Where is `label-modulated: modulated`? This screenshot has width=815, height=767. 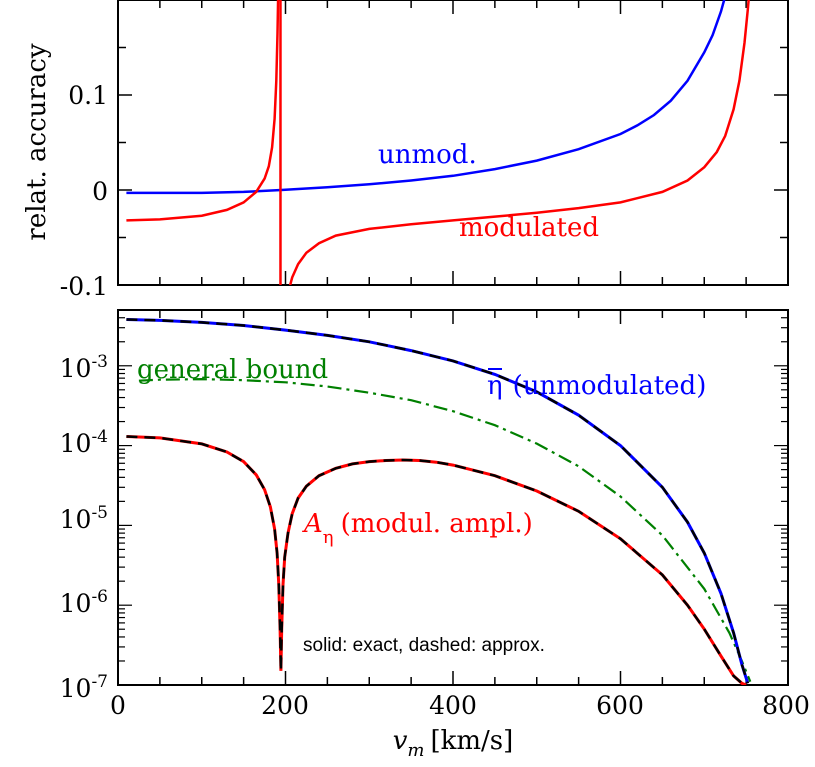 label-modulated: modulated is located at coordinates (529, 228).